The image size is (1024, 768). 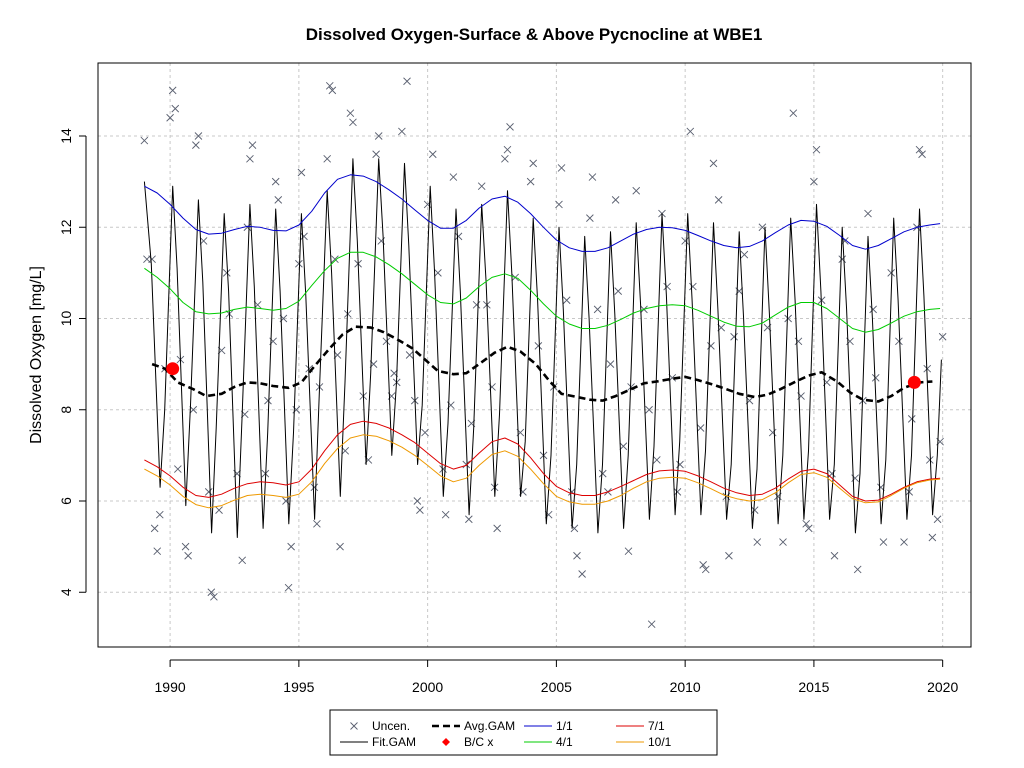 I want to click on x-tick-label: 2005, so click(x=556, y=687).